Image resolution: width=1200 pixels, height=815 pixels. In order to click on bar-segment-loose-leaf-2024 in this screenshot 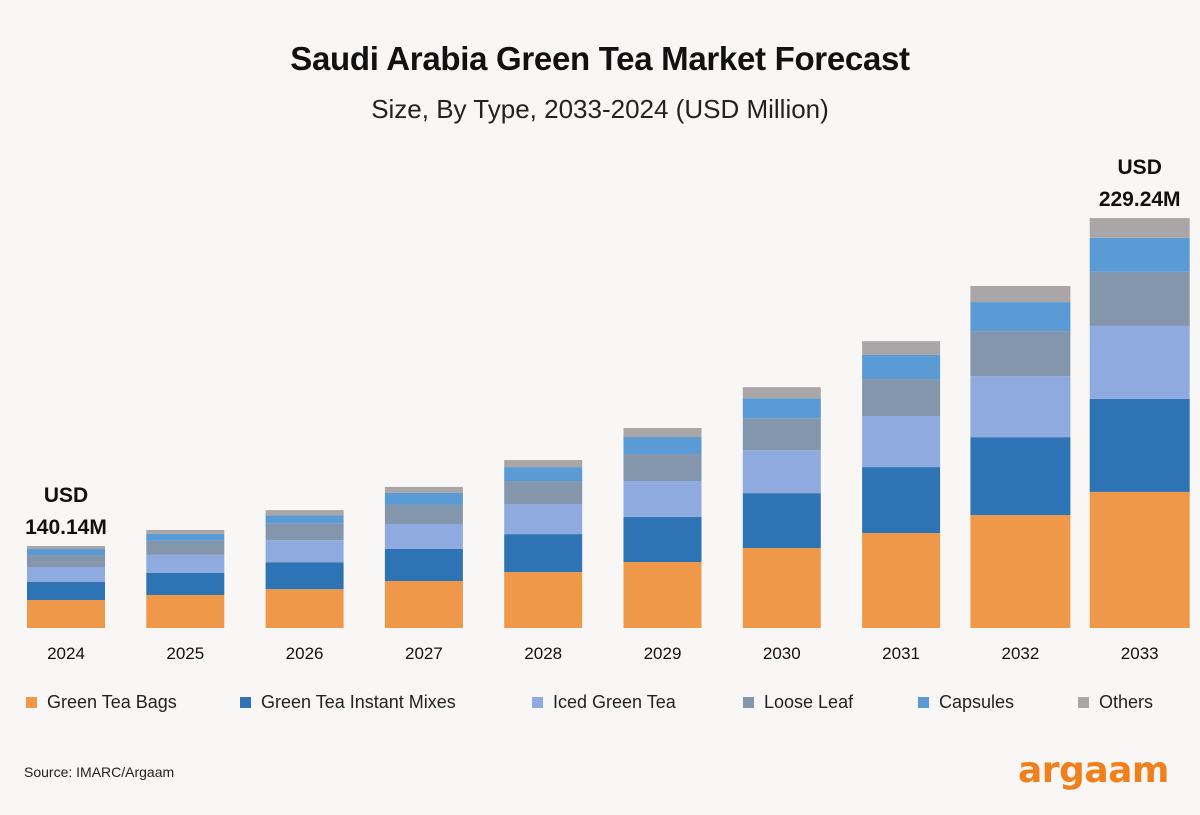, I will do `click(66, 561)`.